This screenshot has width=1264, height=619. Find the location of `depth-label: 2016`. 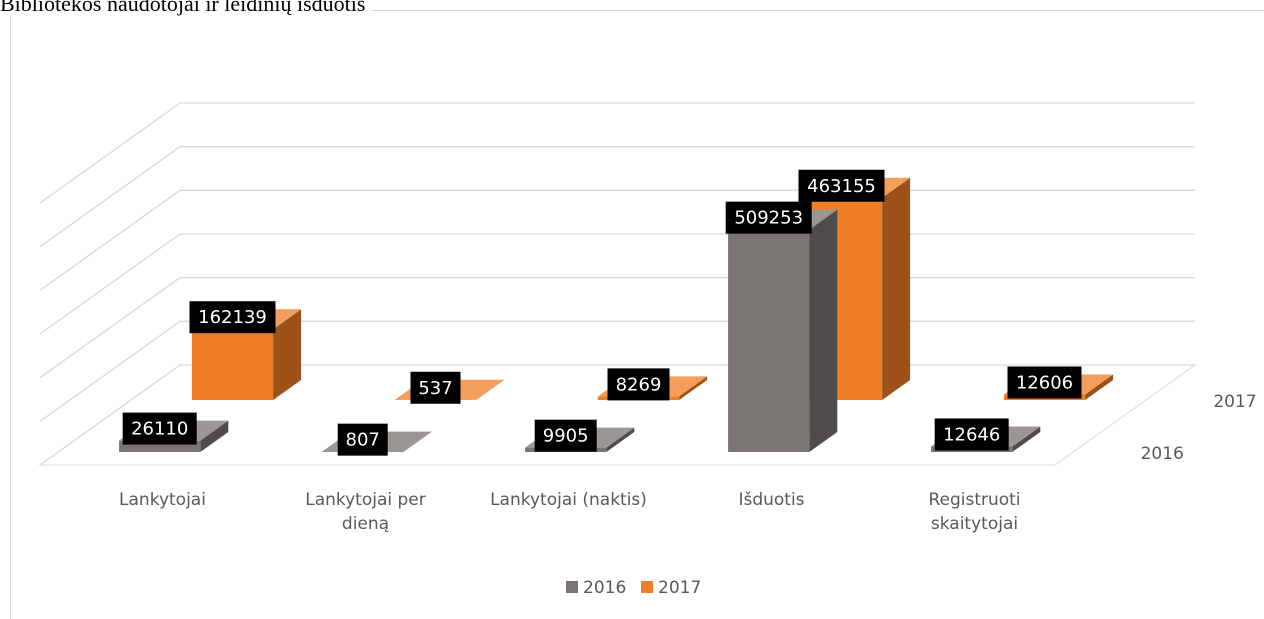

depth-label: 2016 is located at coordinates (1162, 454).